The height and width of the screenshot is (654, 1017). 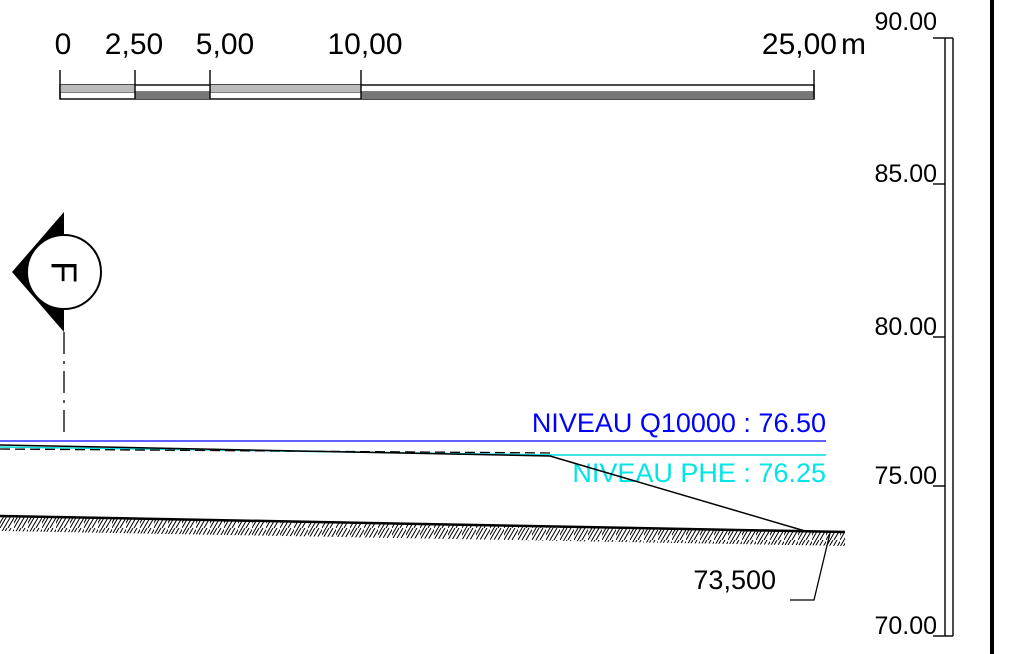 What do you see at coordinates (734, 580) in the screenshot?
I see `ground-level-label: 73,500` at bounding box center [734, 580].